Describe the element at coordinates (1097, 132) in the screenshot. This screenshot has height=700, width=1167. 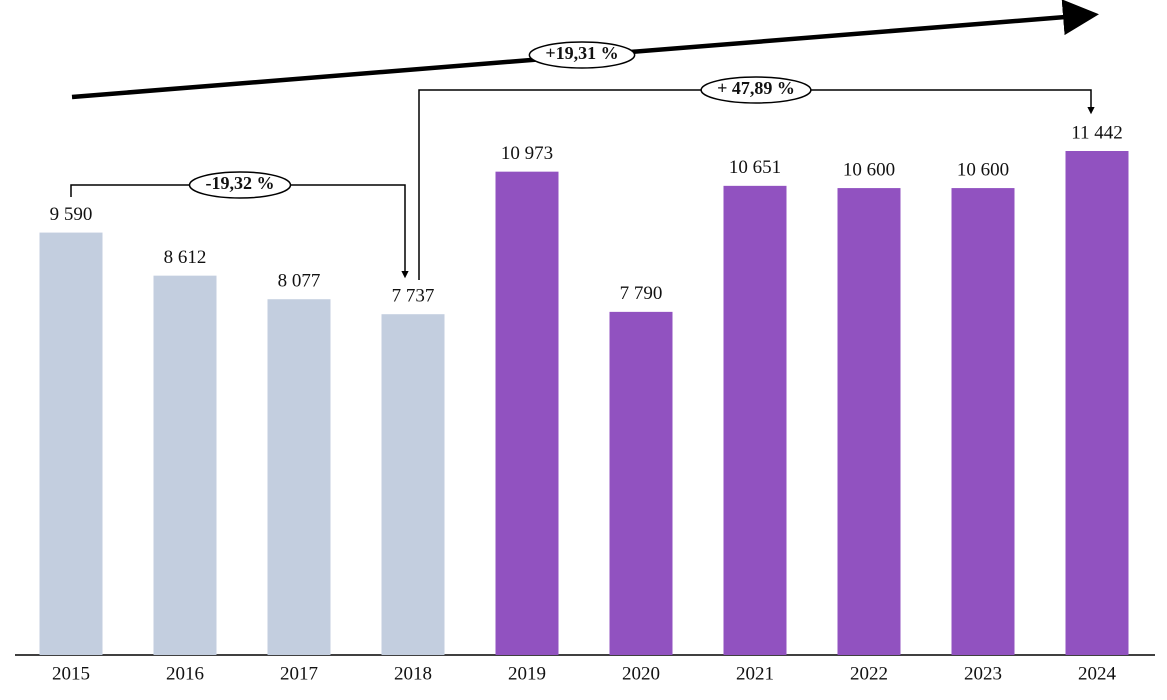
I see `value-label: 11 442` at that location.